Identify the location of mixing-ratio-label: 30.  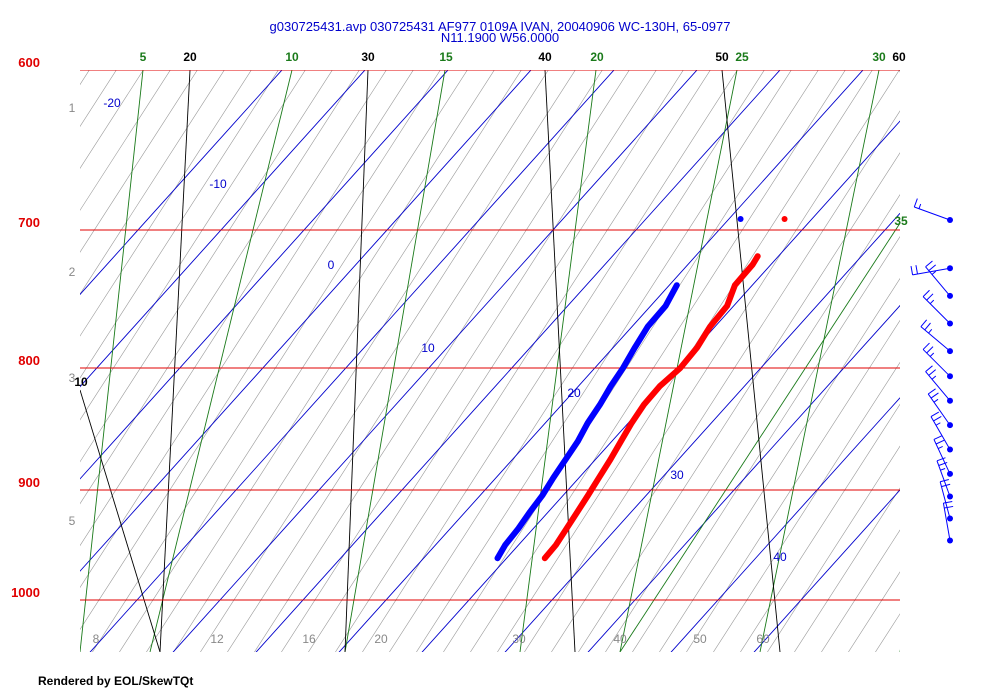
(879, 57).